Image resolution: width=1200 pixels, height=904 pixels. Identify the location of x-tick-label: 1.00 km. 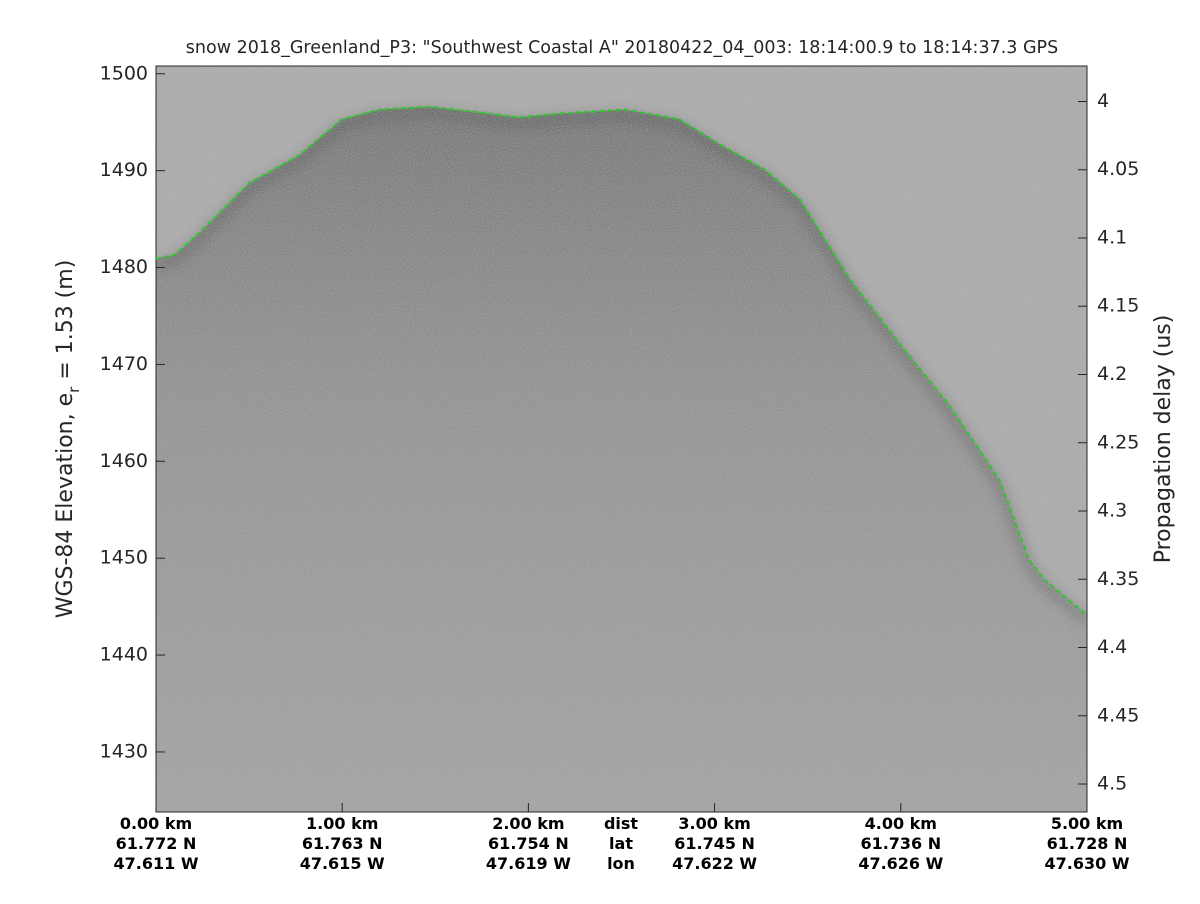
(342, 823).